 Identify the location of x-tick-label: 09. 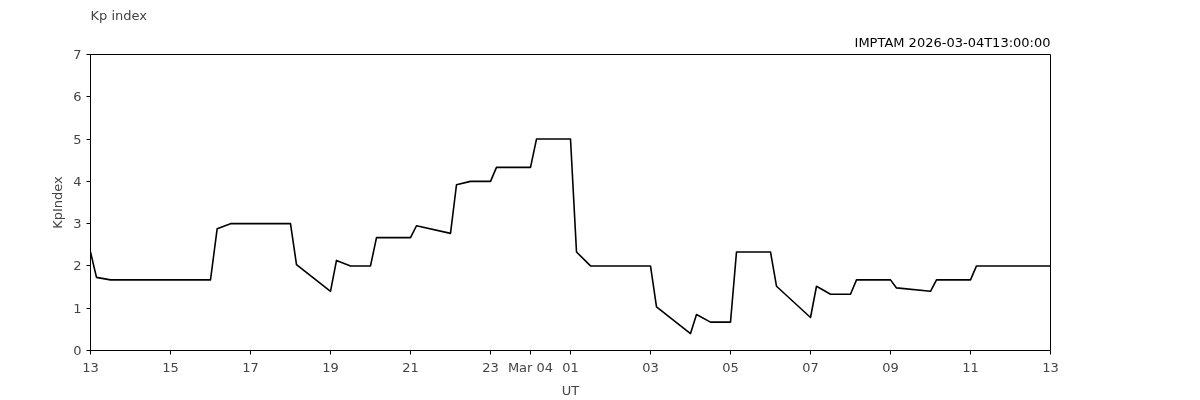
(890, 367).